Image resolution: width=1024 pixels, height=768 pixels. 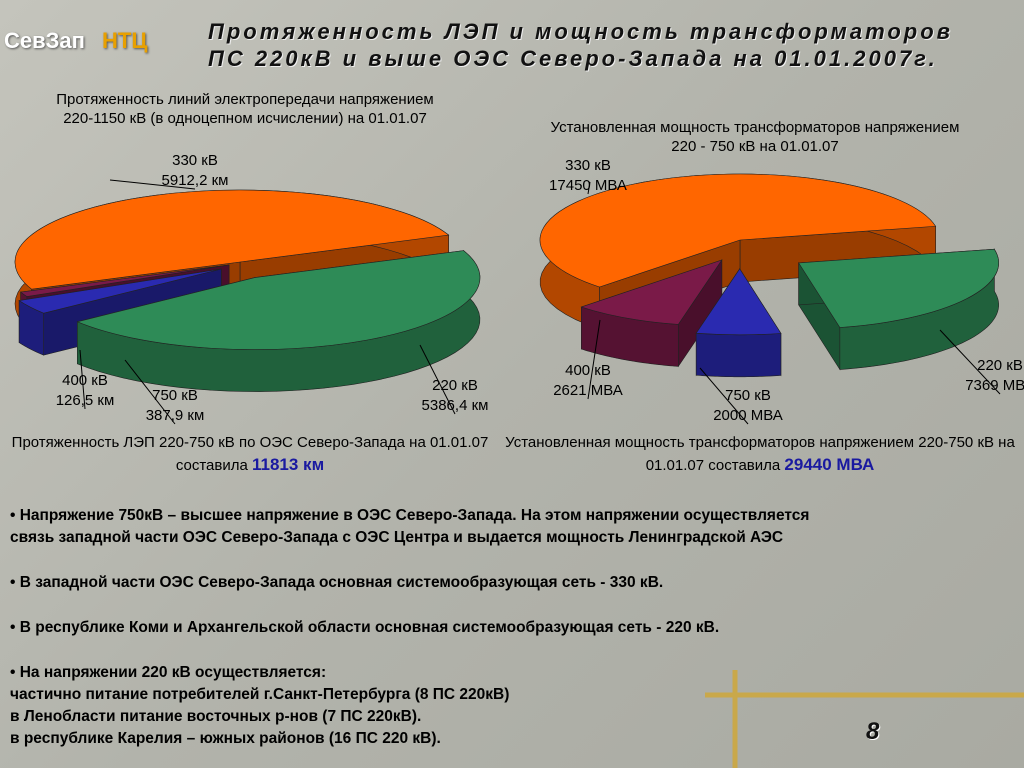 I want to click on page-number: 8, so click(x=873, y=731).